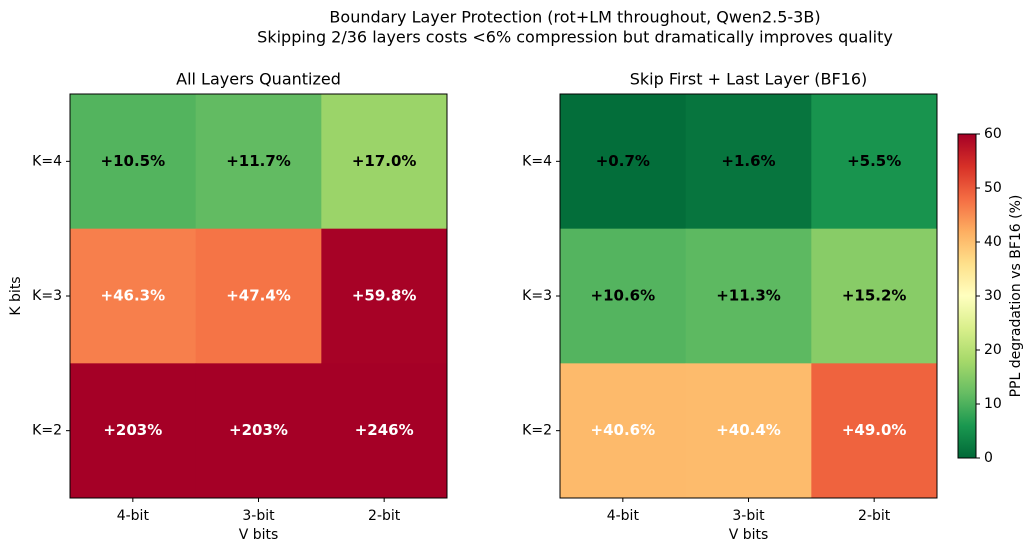 This screenshot has width=1032, height=554. I want to click on cell-label: +1.6%, so click(748, 161).